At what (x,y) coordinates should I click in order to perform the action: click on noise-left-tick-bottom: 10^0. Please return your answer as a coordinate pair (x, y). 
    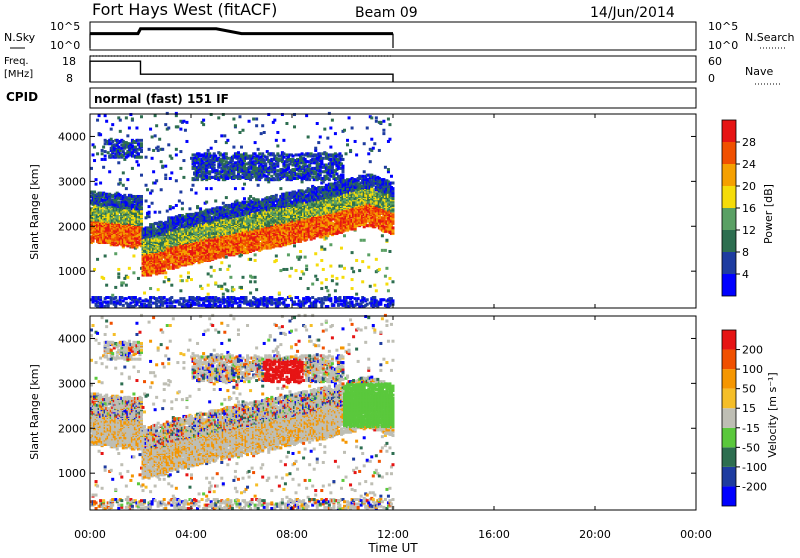
    Looking at the image, I should click on (65, 45).